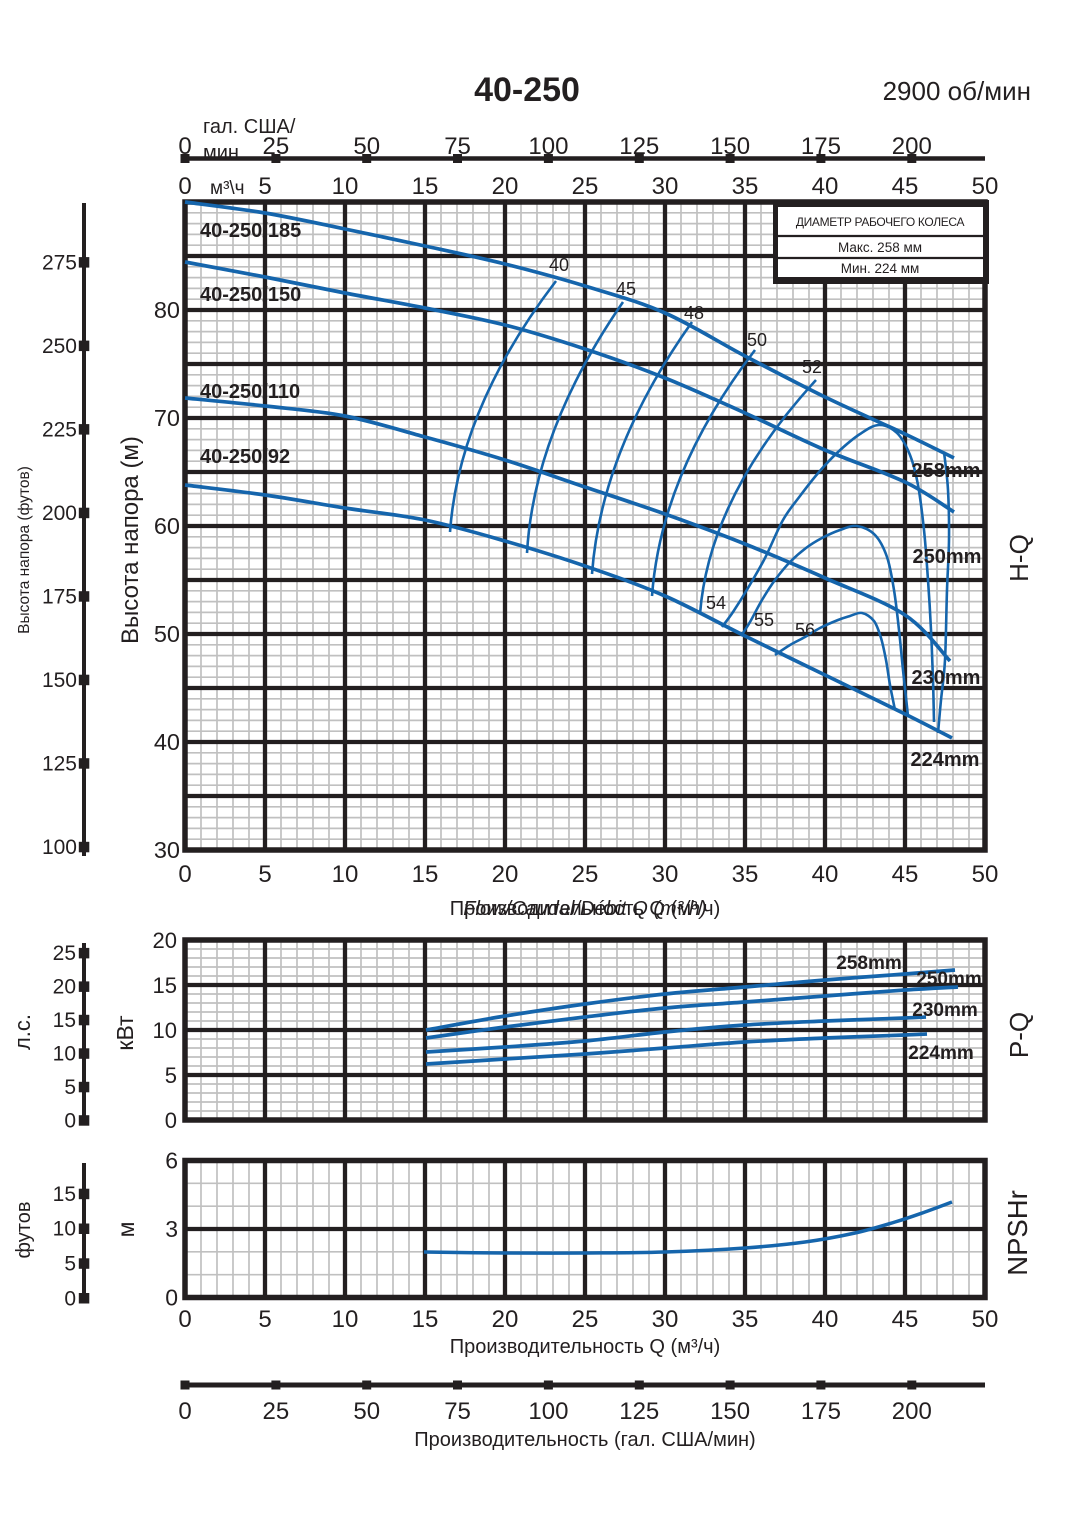 The image size is (1084, 1539). Describe the element at coordinates (527, 90) in the screenshot. I see `svg-text: 40-250` at that location.